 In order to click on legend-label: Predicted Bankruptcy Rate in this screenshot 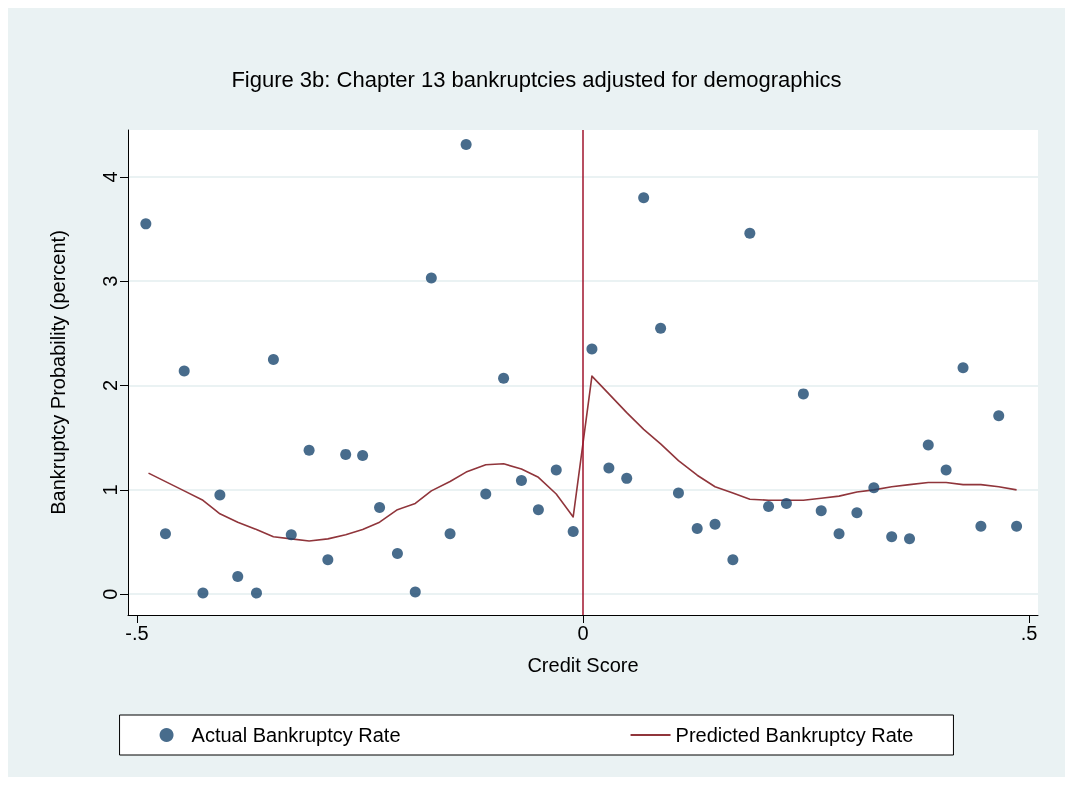, I will do `click(794, 735)`.